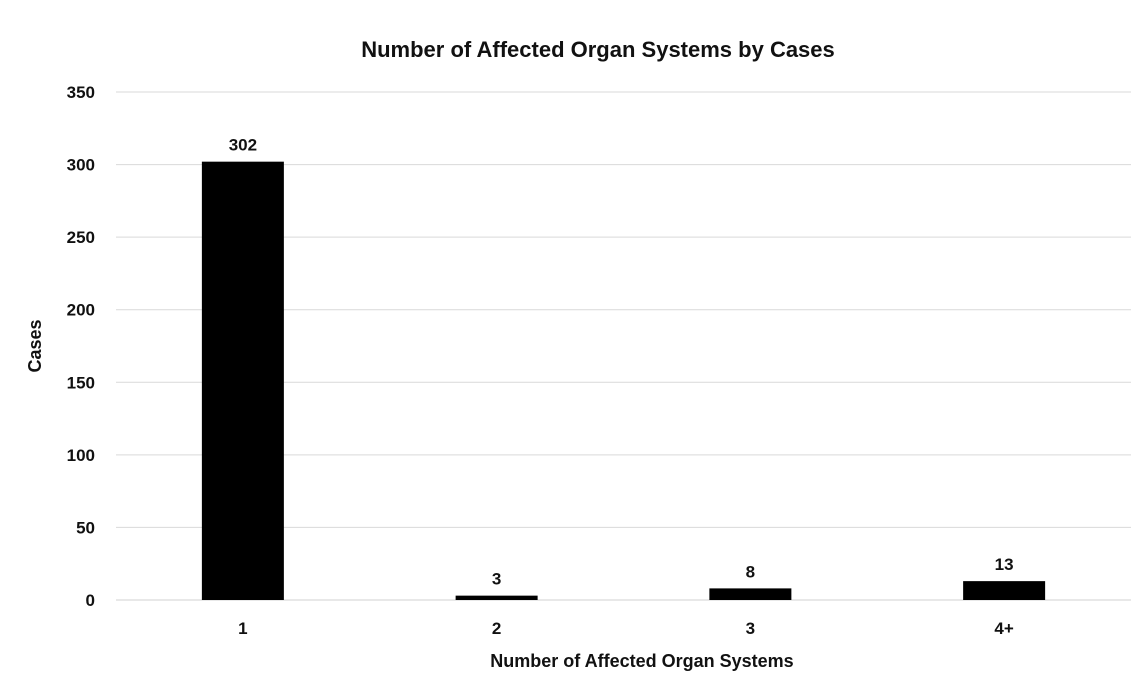 Image resolution: width=1131 pixels, height=673 pixels. What do you see at coordinates (1003, 628) in the screenshot?
I see `x-tick-label: 4+` at bounding box center [1003, 628].